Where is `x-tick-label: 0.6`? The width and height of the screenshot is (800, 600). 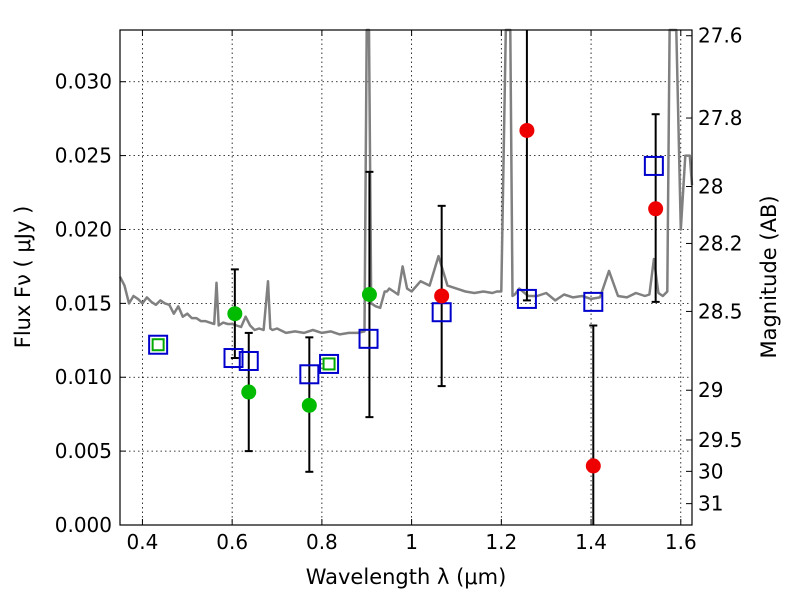 x-tick-label: 0.6 is located at coordinates (232, 542).